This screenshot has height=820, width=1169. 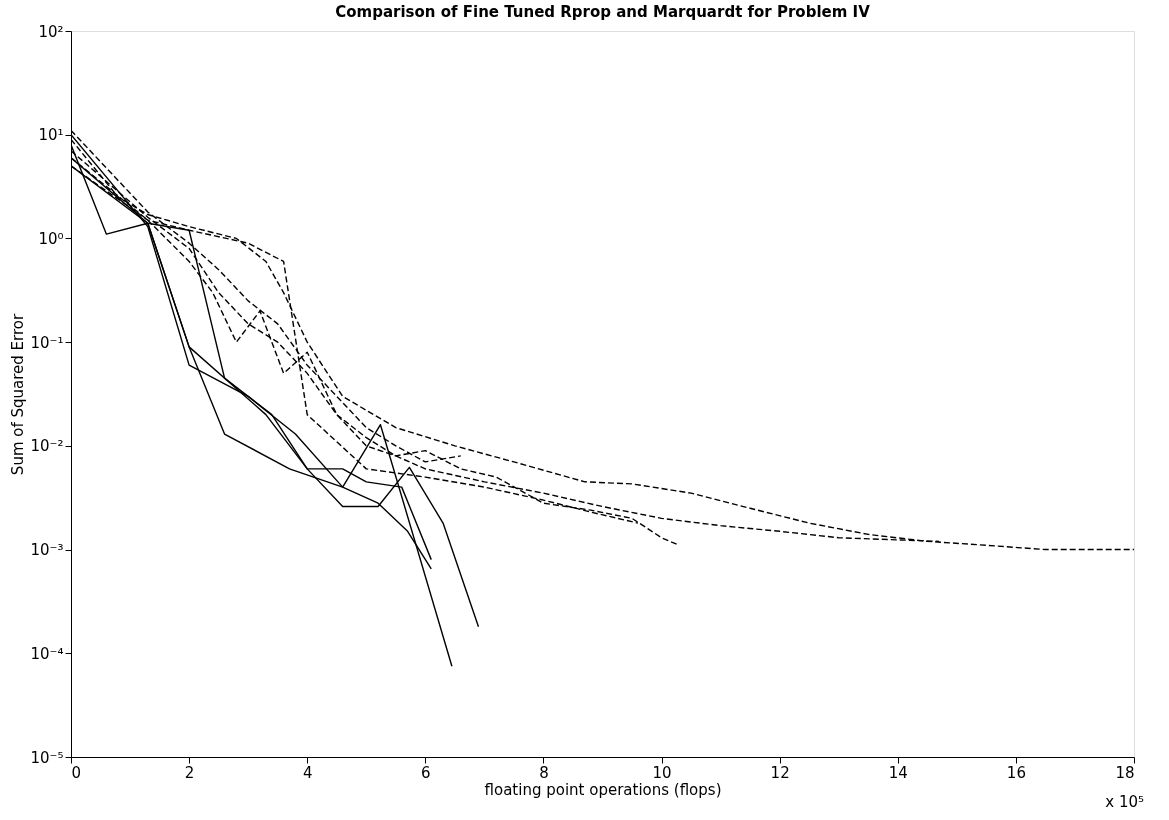 What do you see at coordinates (662, 772) in the screenshot?
I see `x-tick-label: 10` at bounding box center [662, 772].